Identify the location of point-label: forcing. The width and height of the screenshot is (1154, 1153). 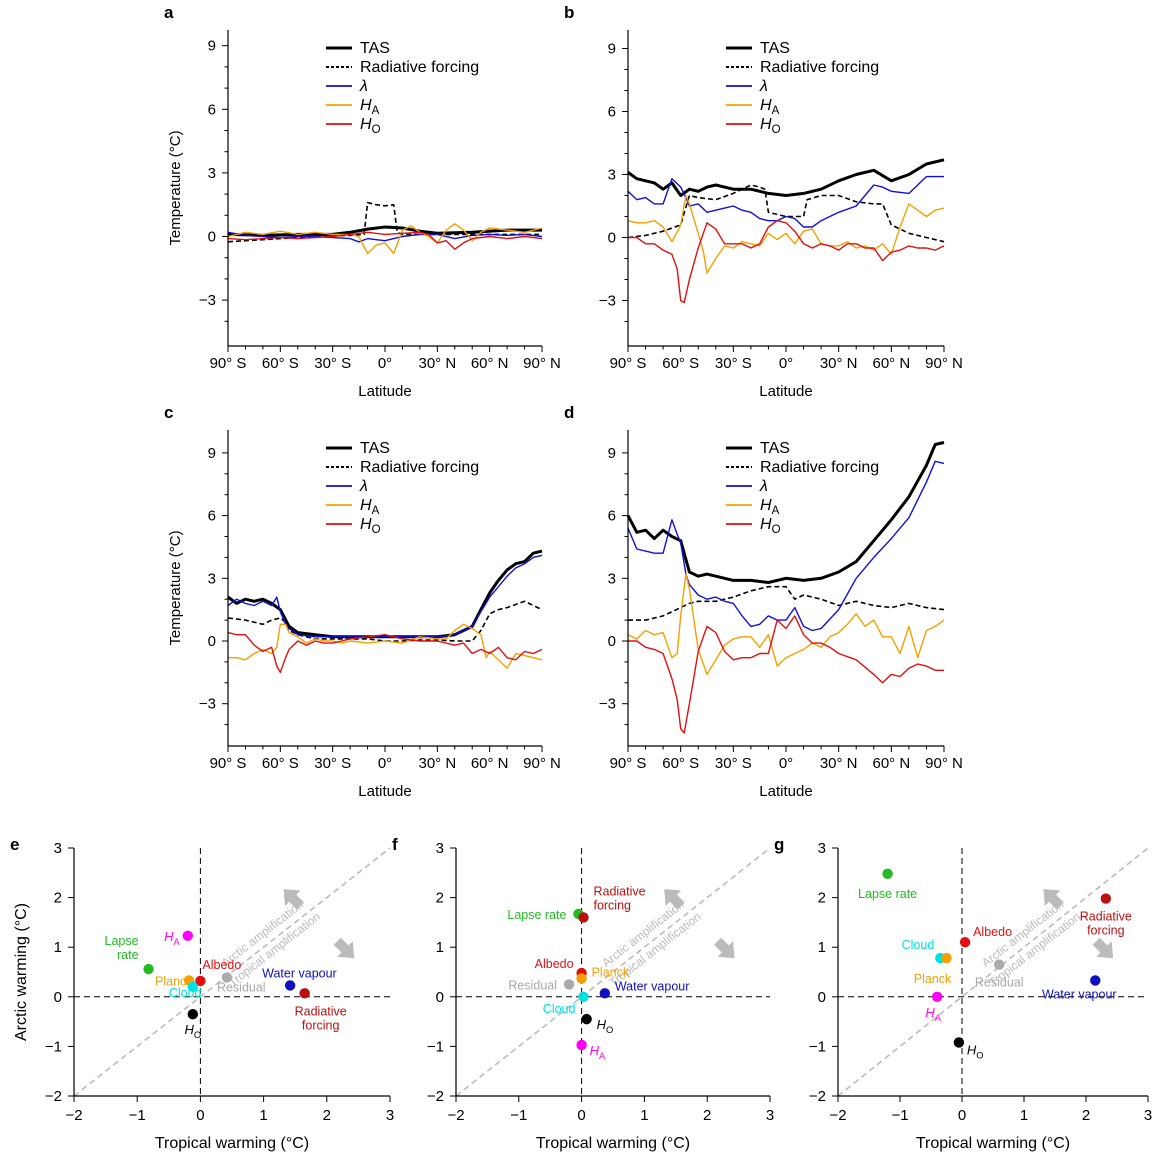
(1106, 931).